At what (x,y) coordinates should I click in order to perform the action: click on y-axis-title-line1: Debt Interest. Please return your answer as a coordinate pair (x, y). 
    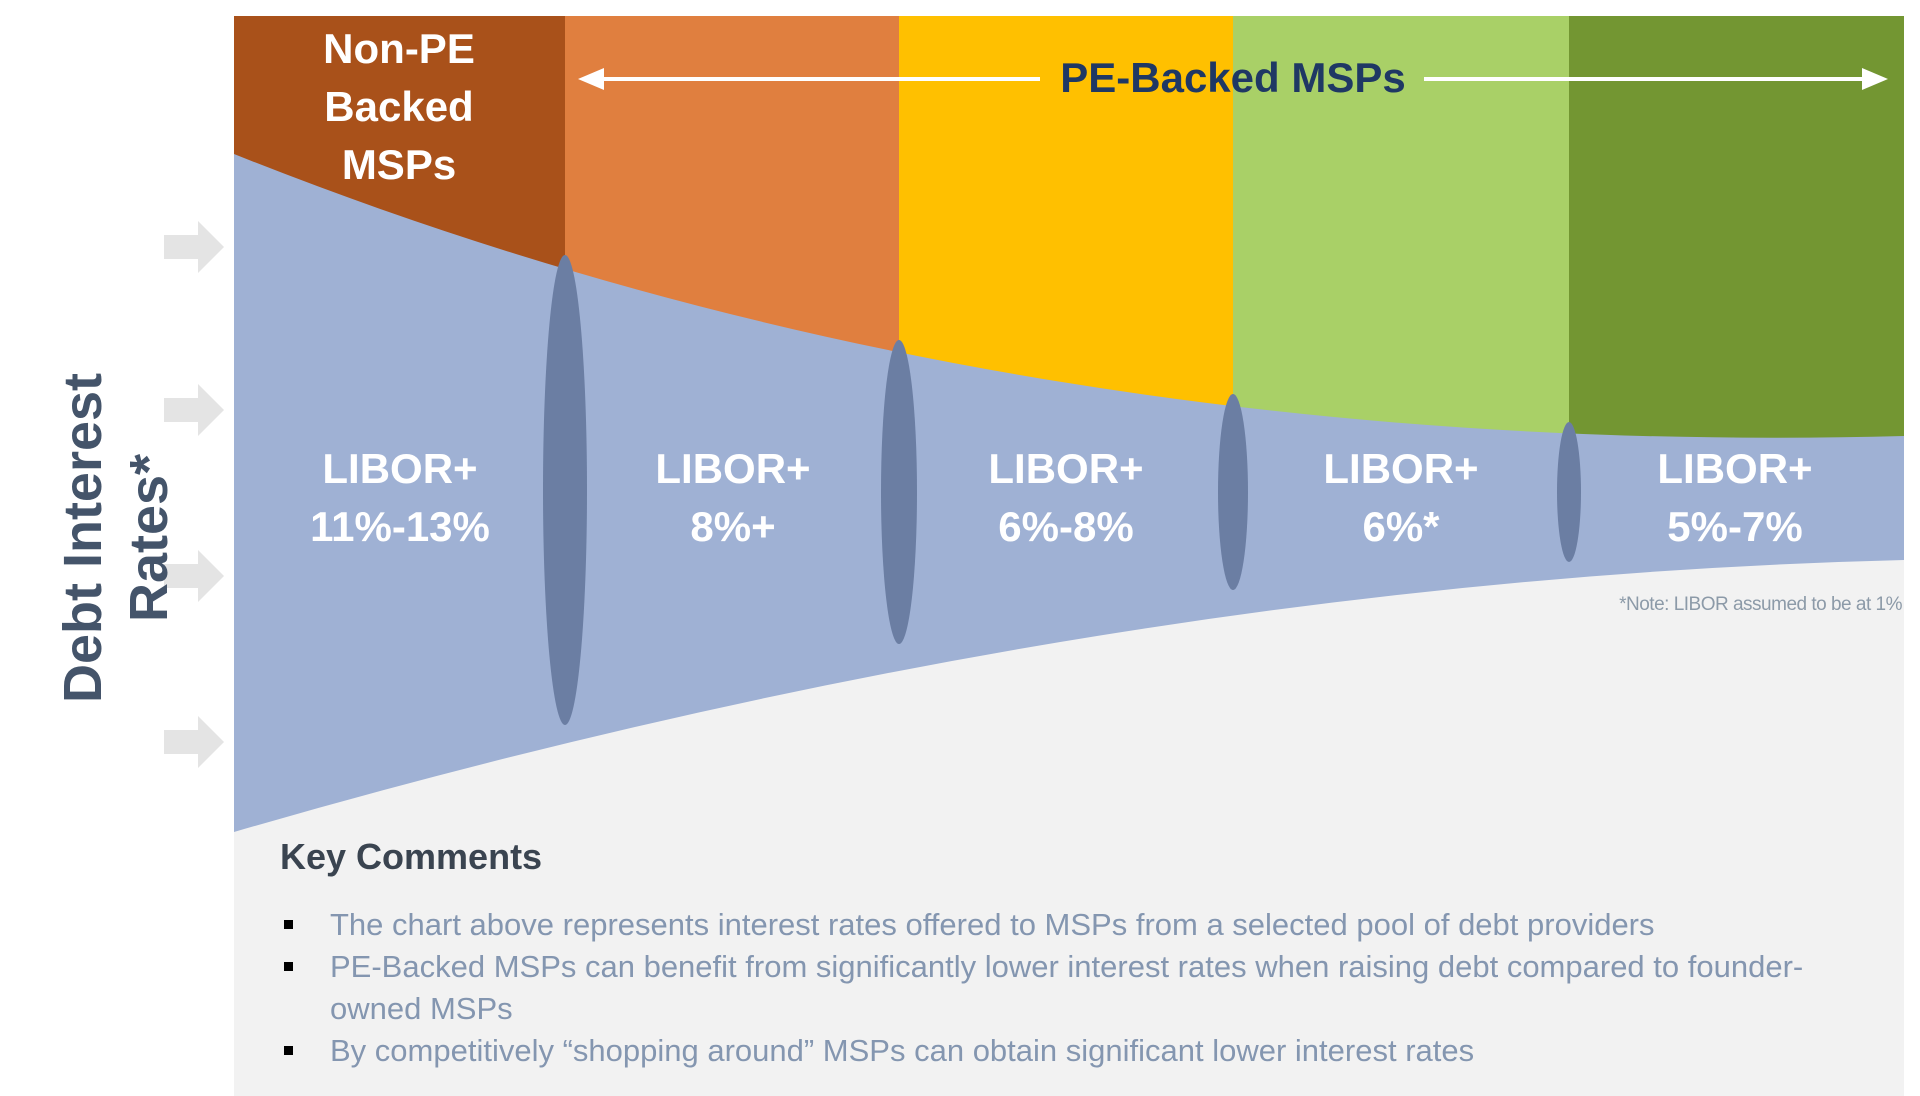
    Looking at the image, I should click on (83, 538).